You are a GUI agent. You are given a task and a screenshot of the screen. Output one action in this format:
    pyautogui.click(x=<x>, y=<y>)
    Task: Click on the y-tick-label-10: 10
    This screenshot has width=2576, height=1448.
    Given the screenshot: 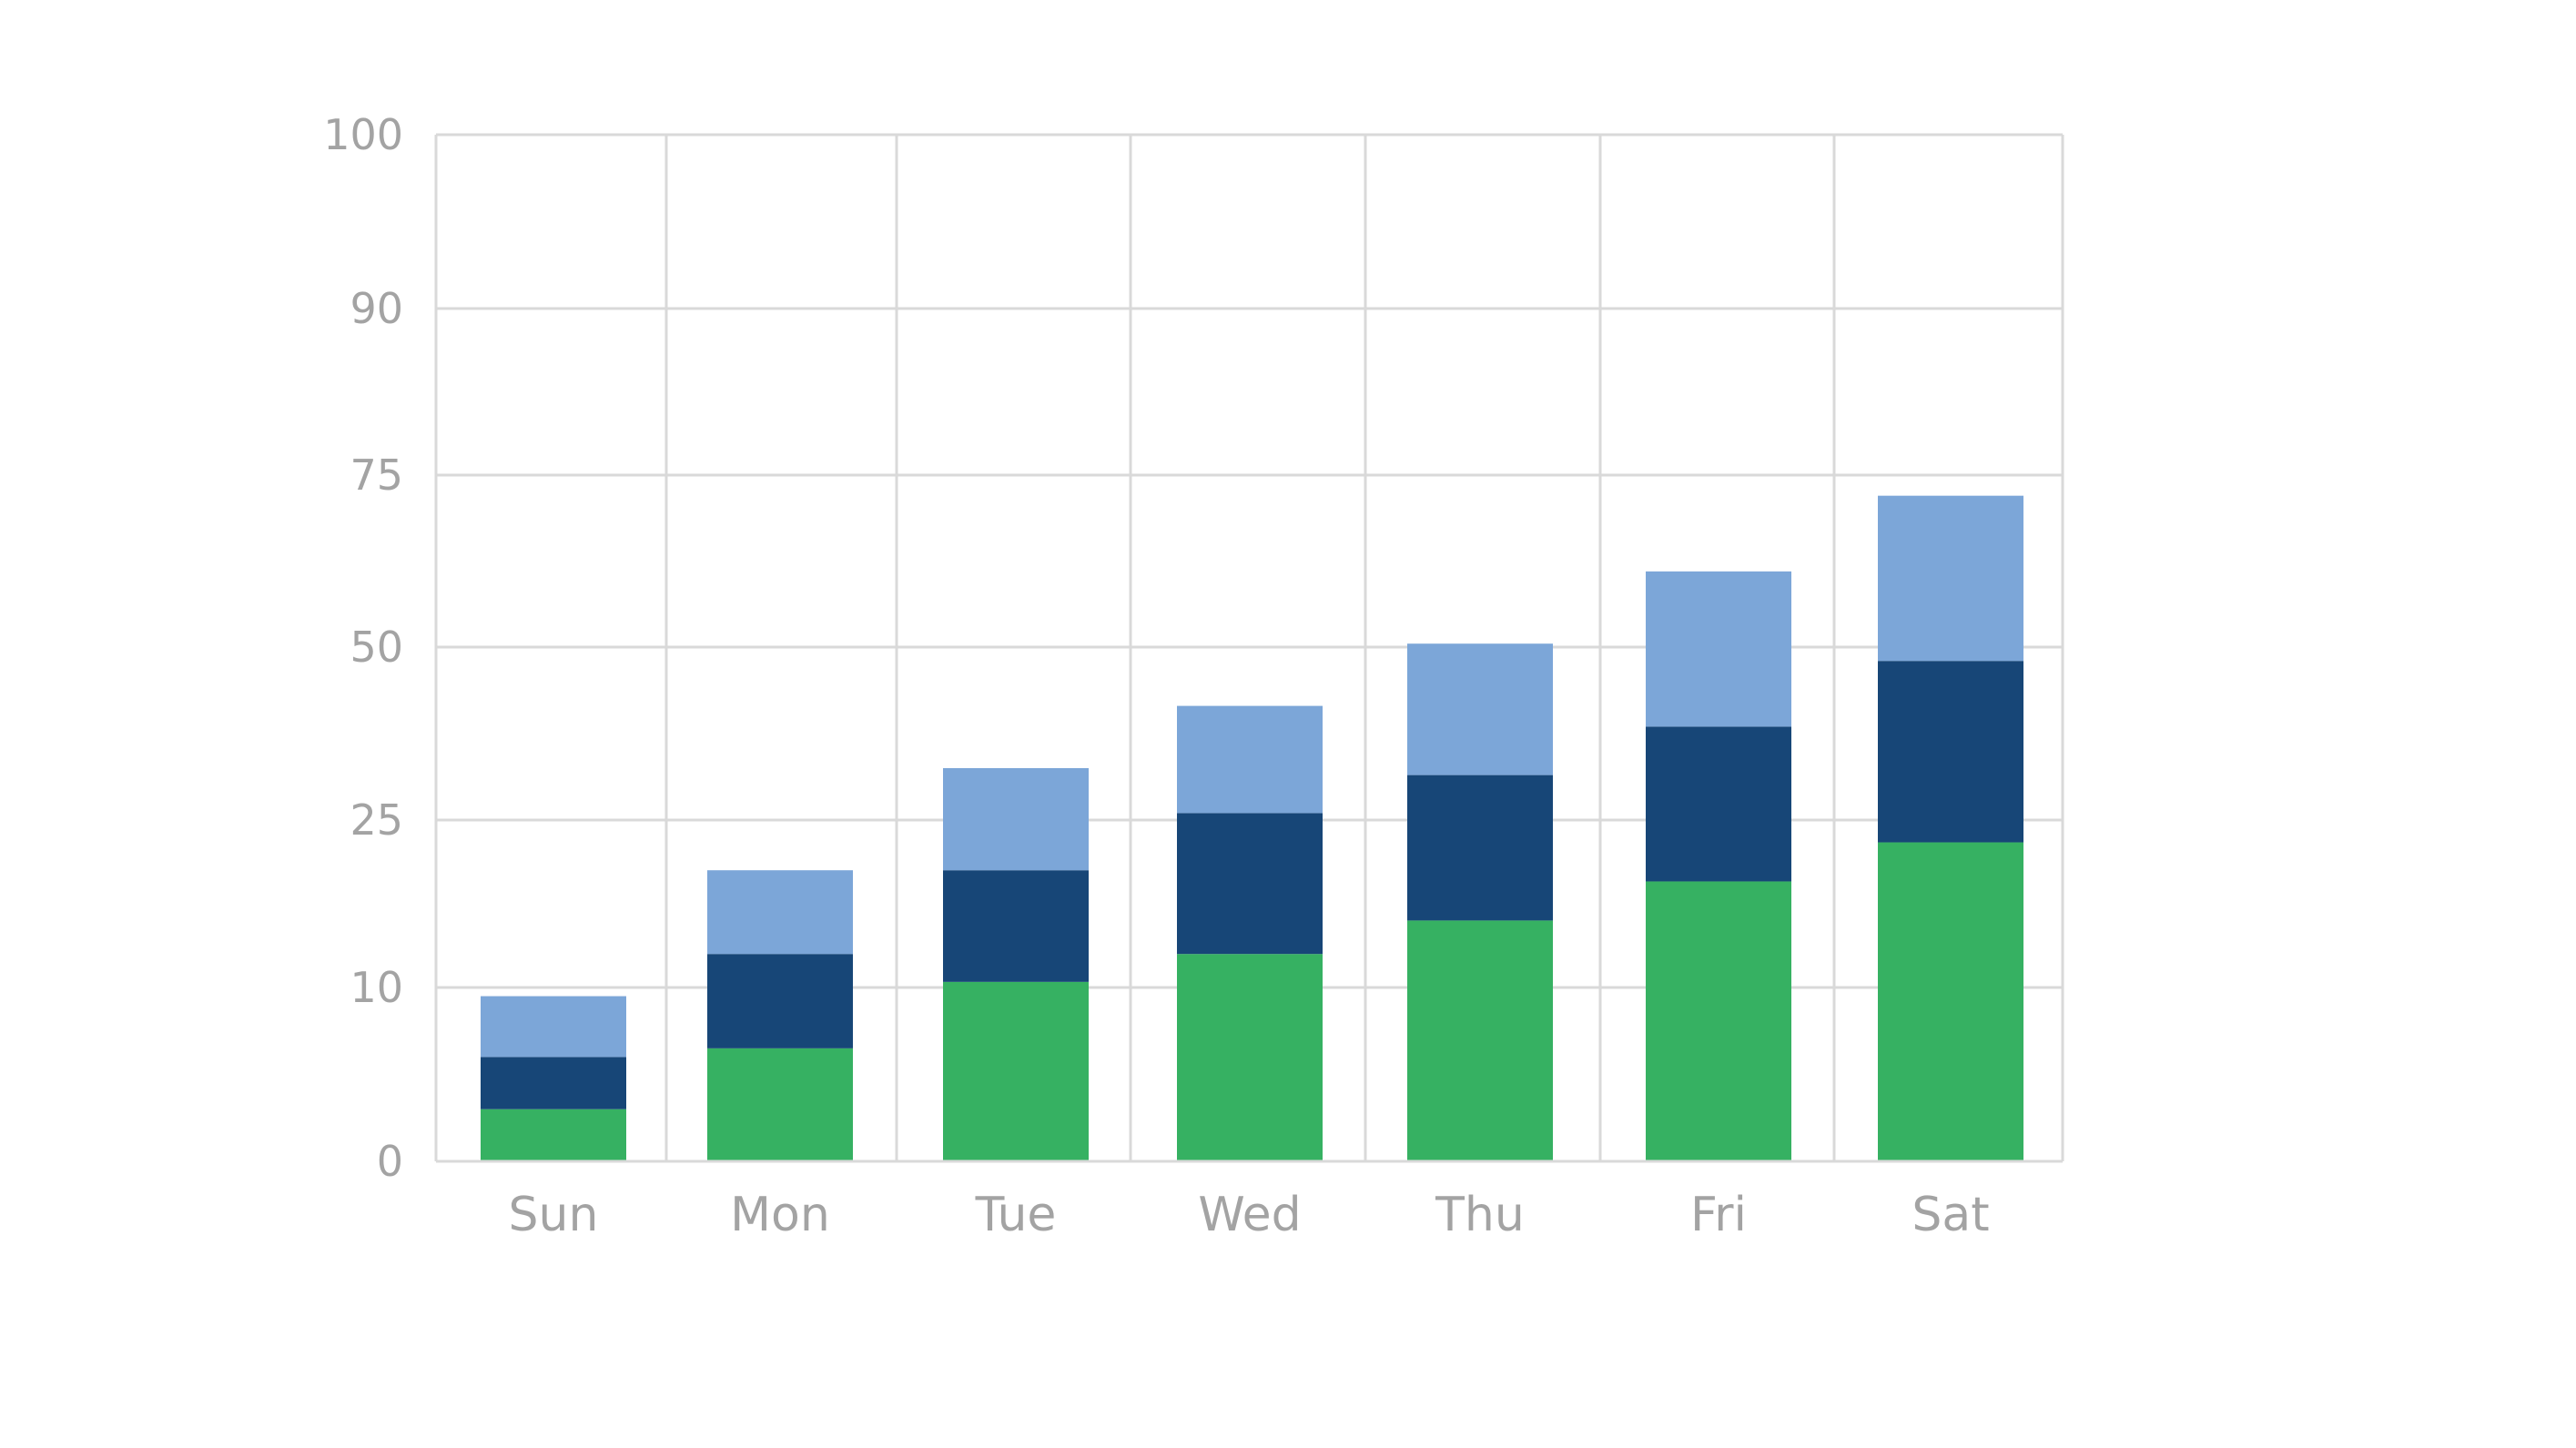 What is the action you would take?
    pyautogui.click(x=376, y=988)
    